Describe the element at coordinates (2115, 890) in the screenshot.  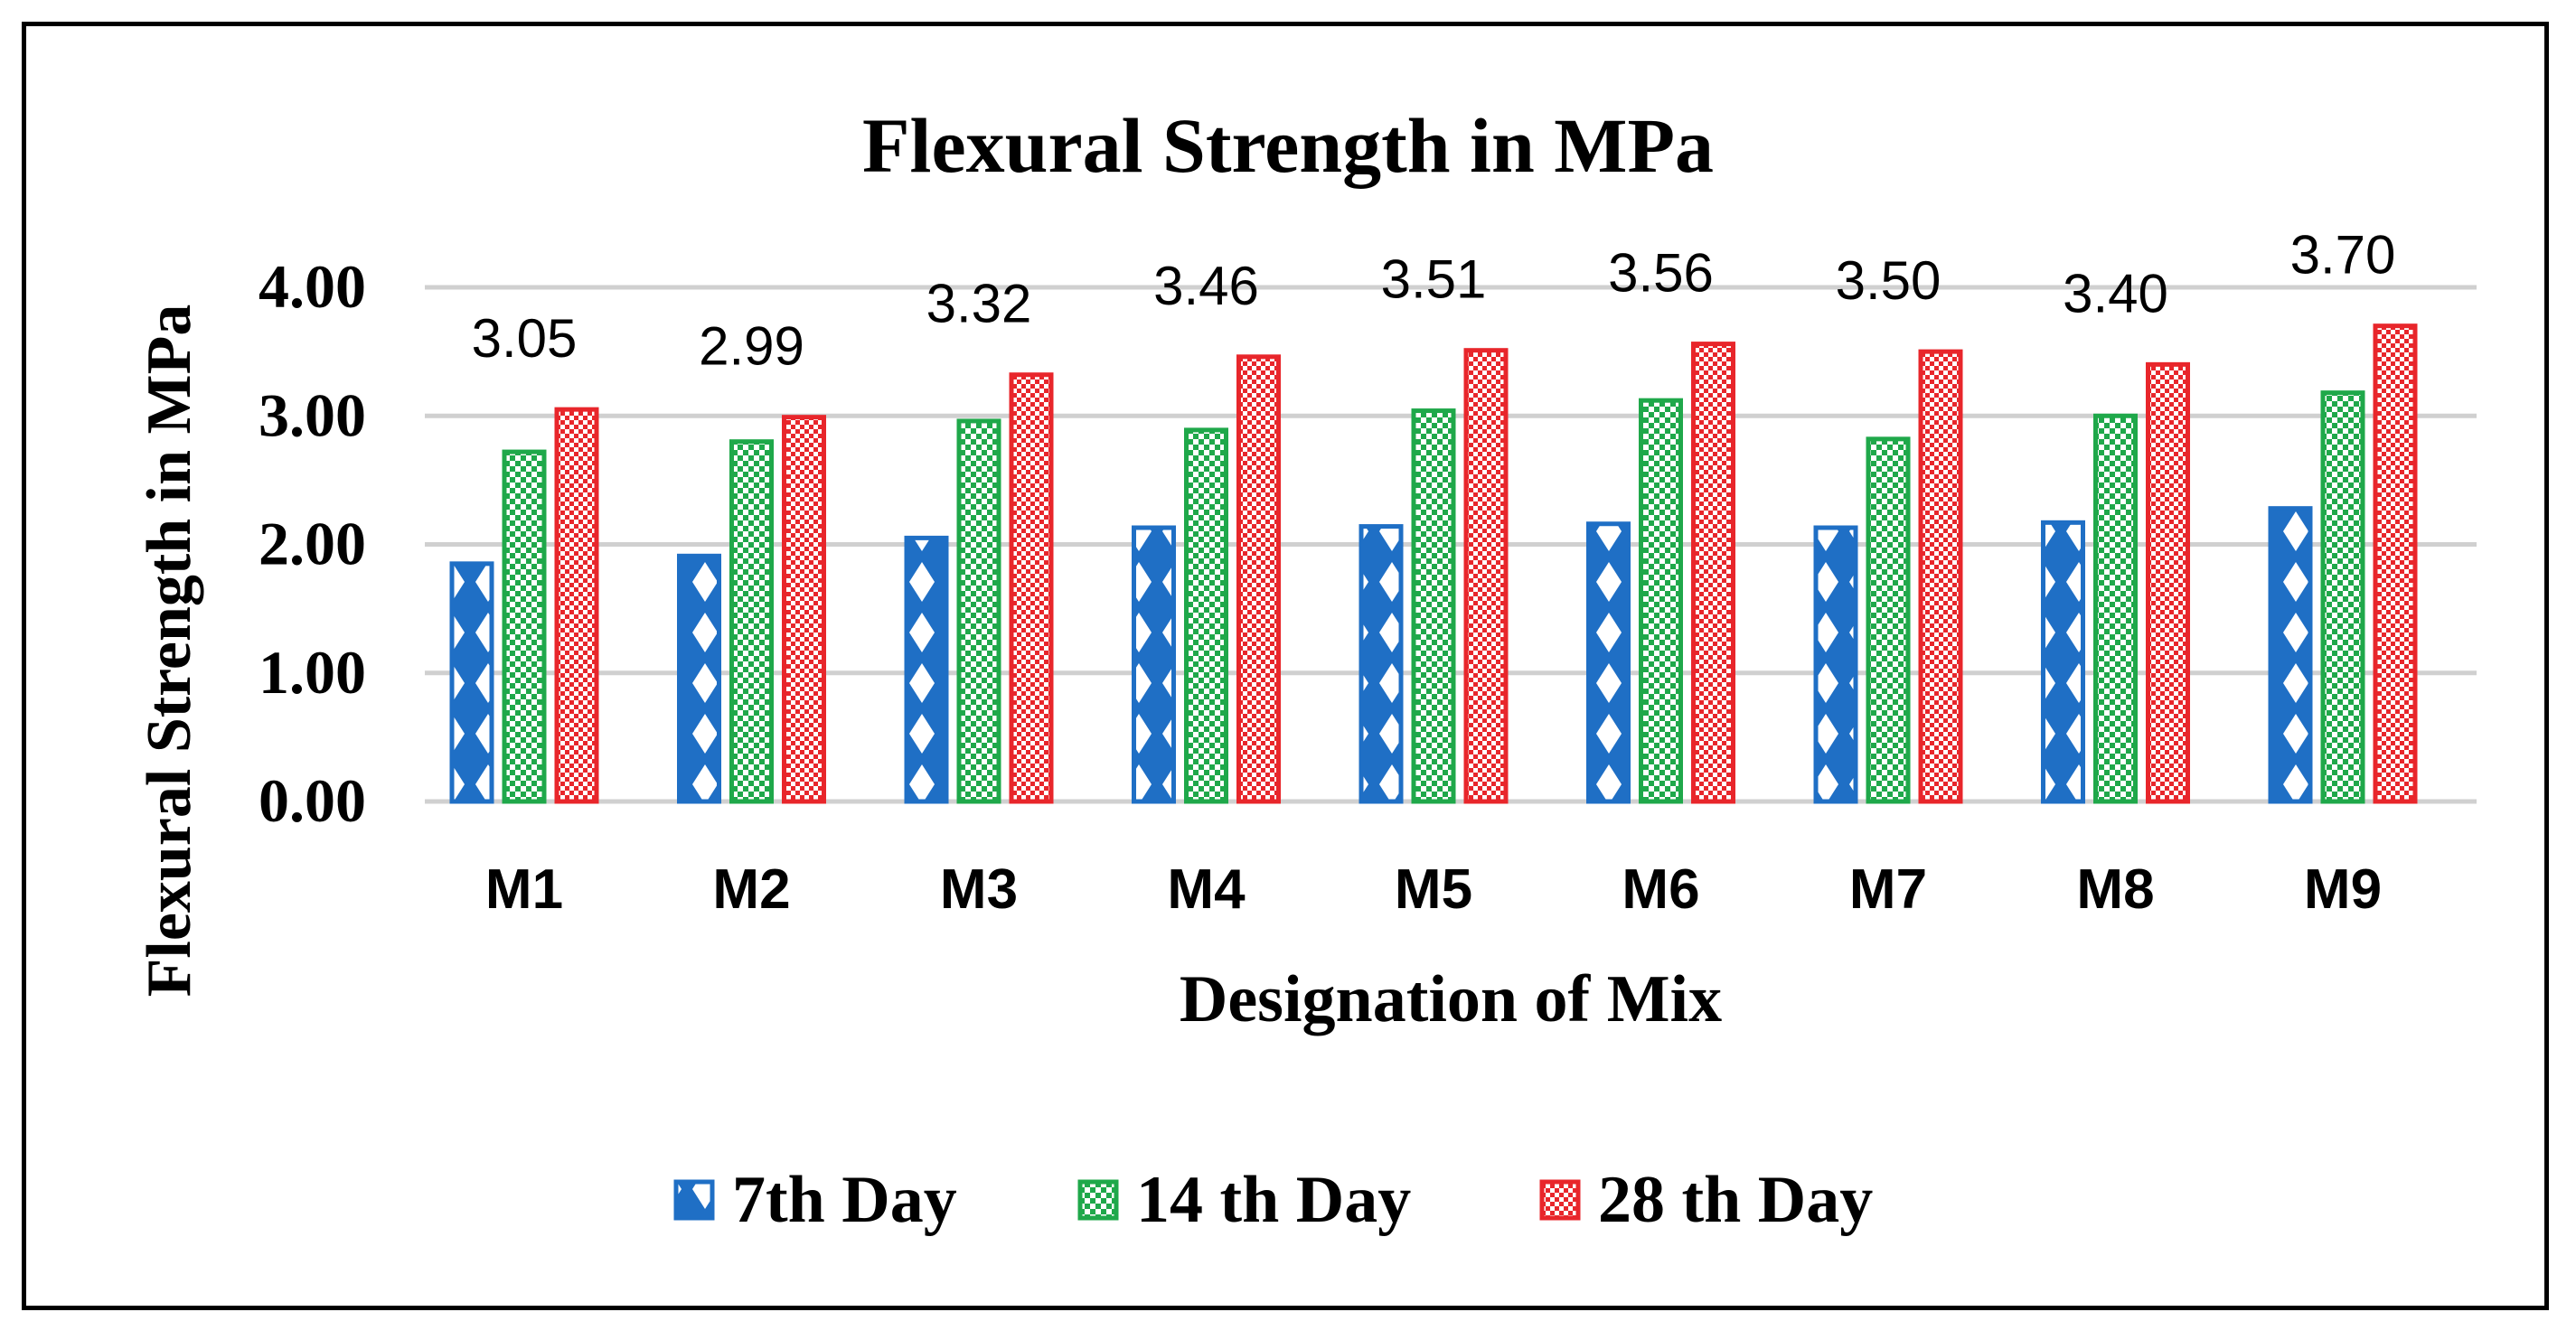
I see `x-tick-label: M8` at that location.